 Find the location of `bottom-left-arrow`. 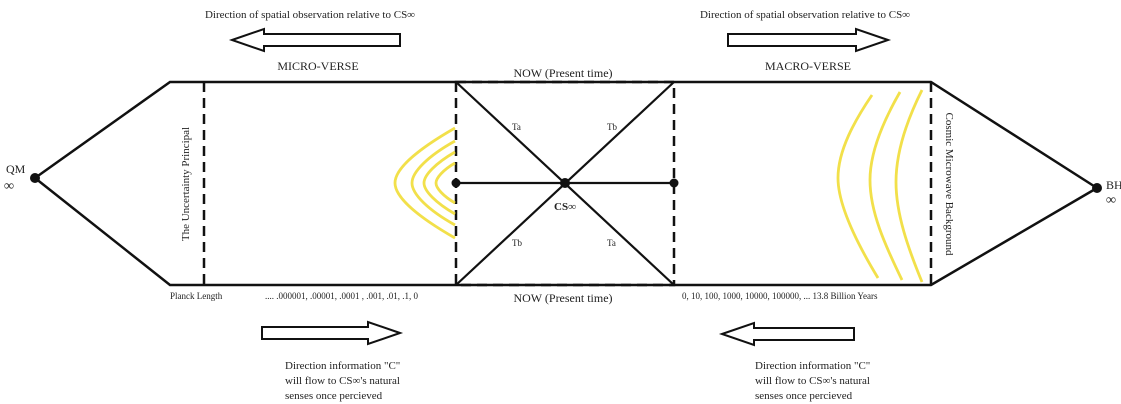

bottom-left-arrow is located at coordinates (332, 333).